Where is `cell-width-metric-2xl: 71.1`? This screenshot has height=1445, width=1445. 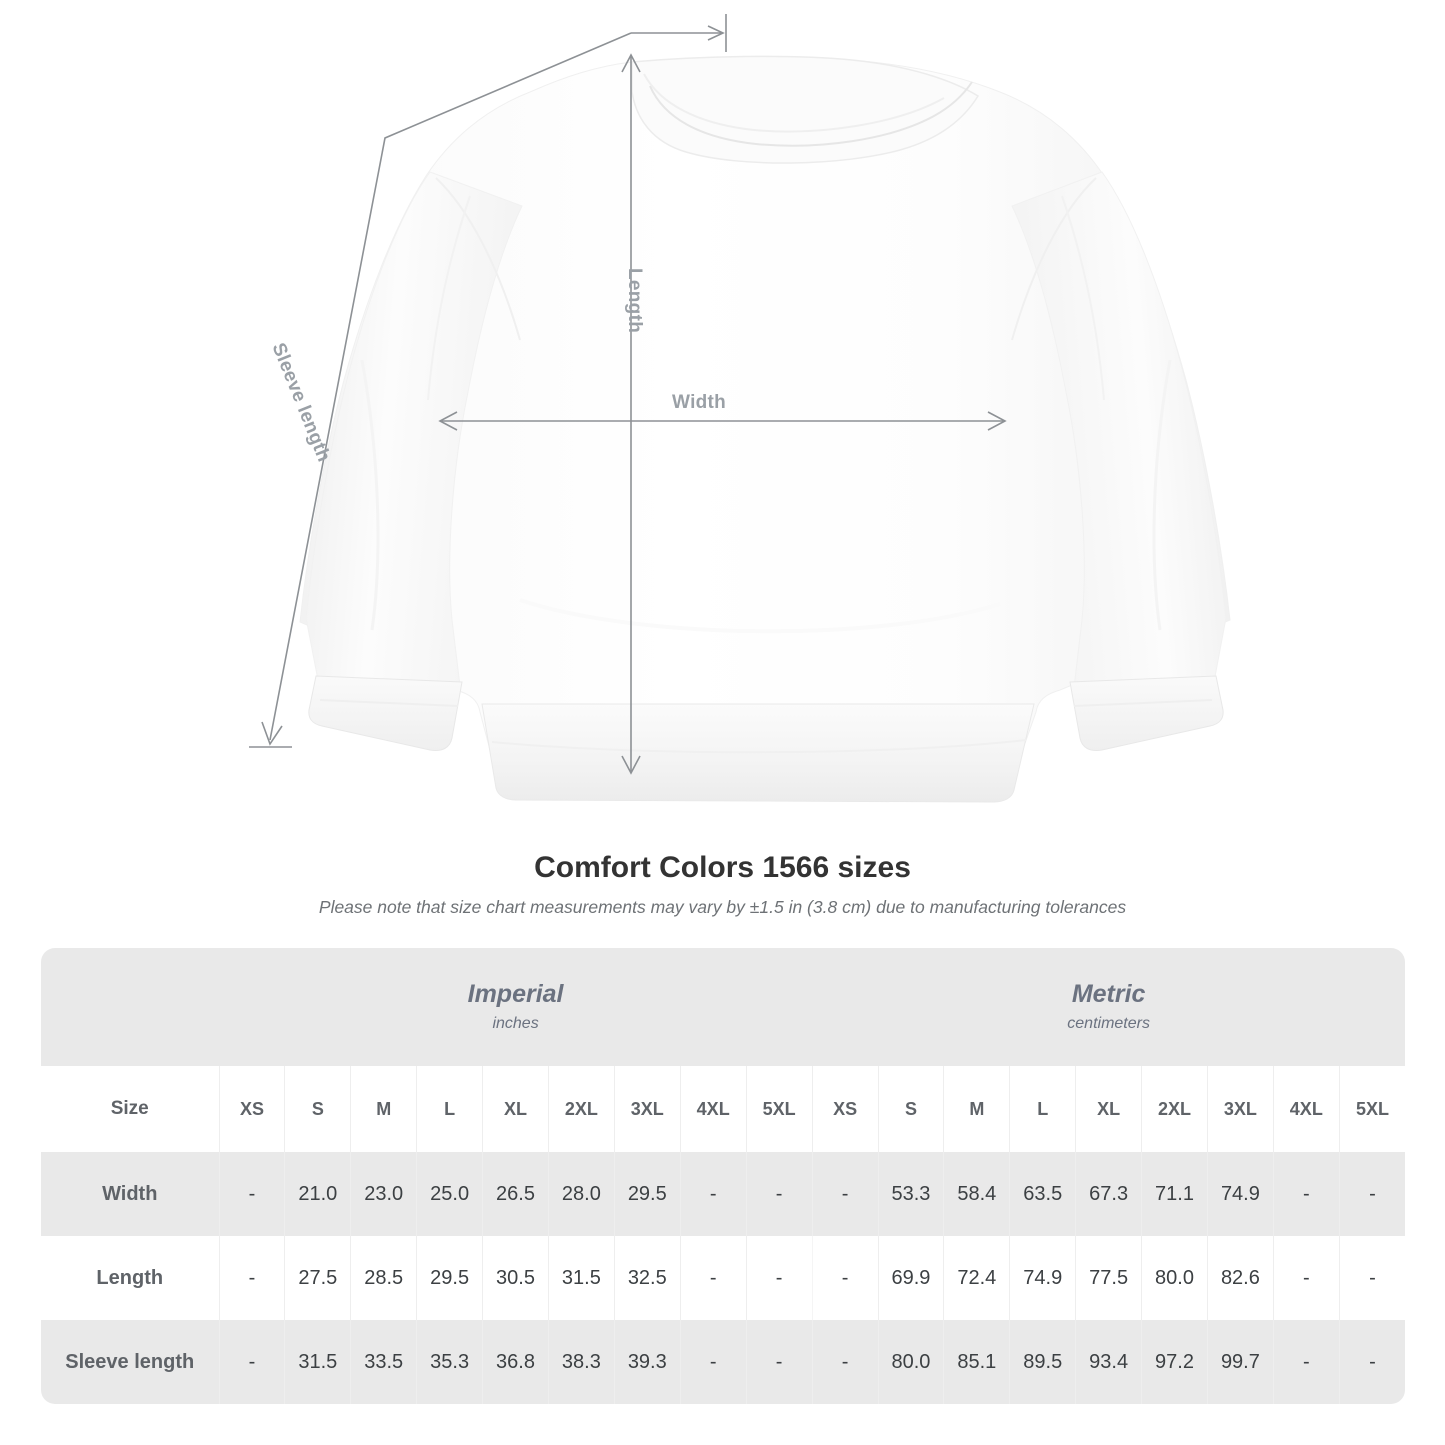 cell-width-metric-2xl: 71.1 is located at coordinates (1174, 1194).